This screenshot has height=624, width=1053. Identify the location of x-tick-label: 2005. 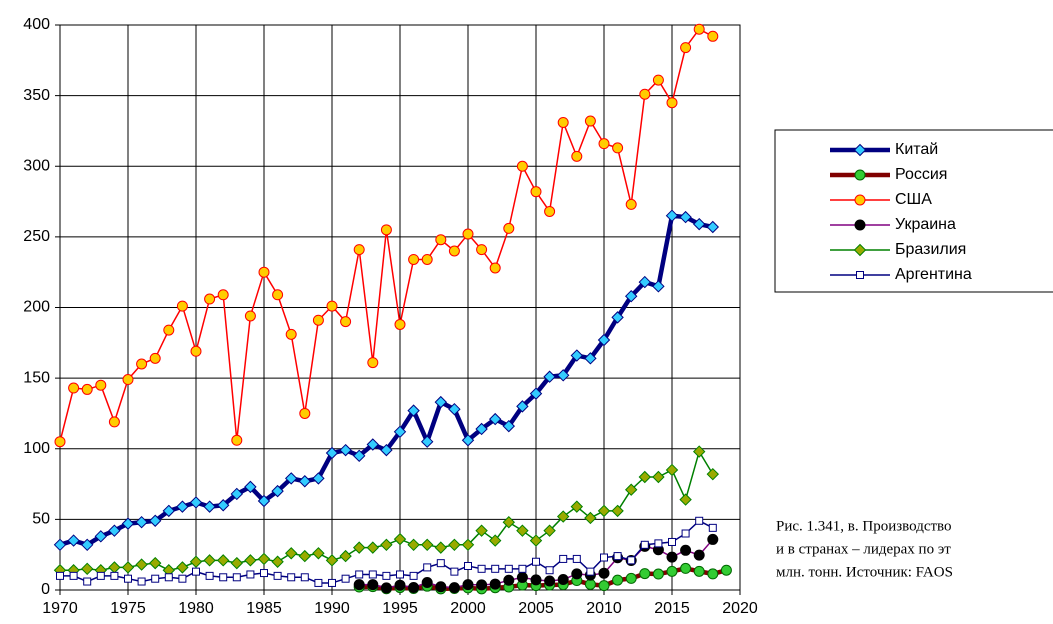
(536, 608).